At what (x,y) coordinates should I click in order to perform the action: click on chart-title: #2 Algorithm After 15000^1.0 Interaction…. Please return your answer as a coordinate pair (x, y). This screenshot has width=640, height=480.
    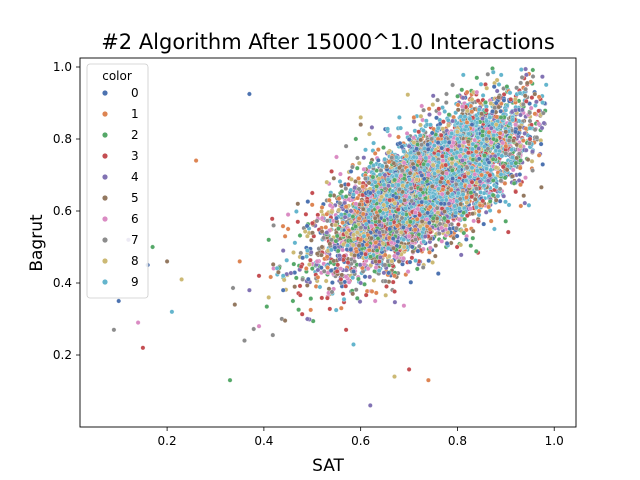
    Looking at the image, I should click on (328, 42).